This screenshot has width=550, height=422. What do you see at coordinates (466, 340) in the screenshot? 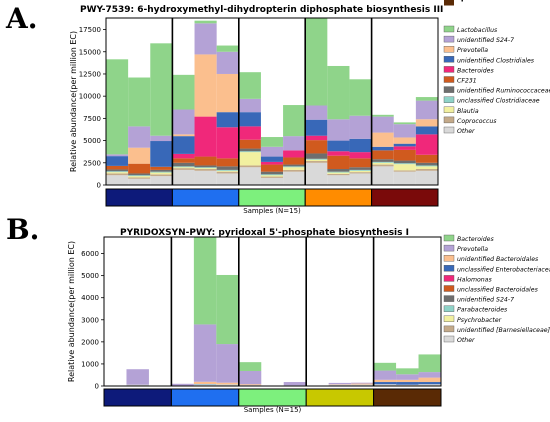
I see `chart-b-legend-label: Other` at bounding box center [466, 340].